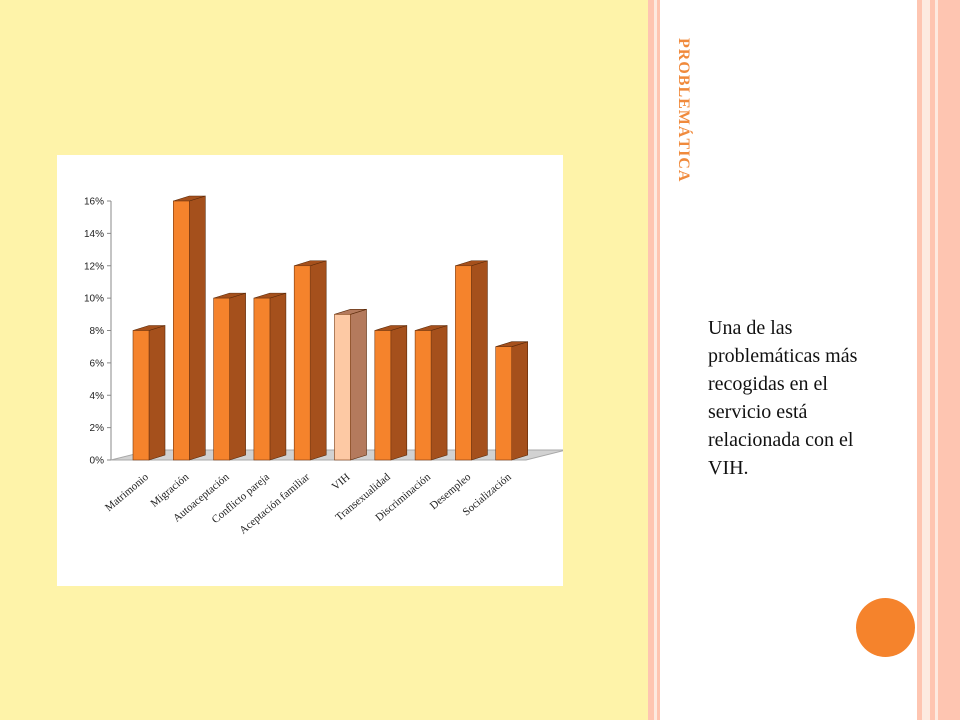  I want to click on y-tick-label: 6%, so click(97, 363).